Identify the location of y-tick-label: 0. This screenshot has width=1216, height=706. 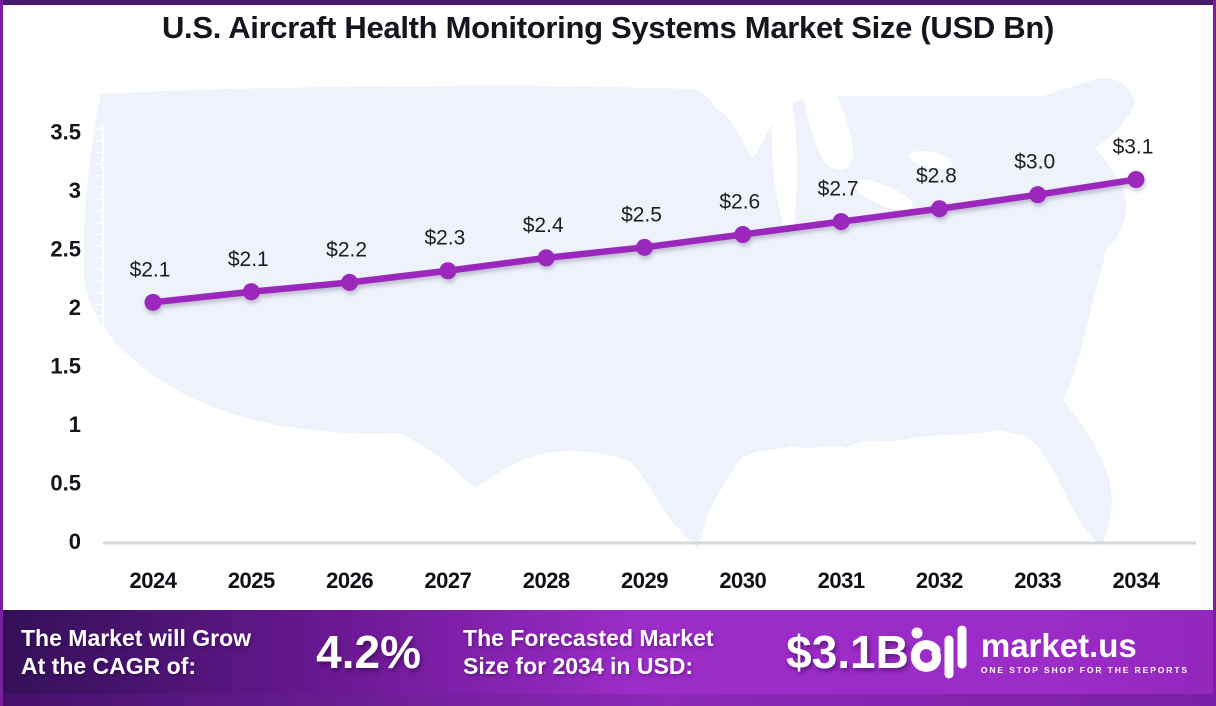
(75, 541).